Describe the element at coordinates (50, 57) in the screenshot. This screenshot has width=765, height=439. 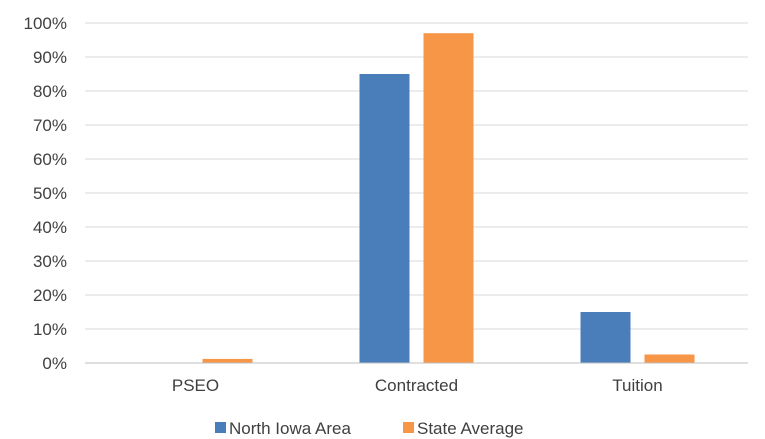
I see `y-tick-label: 90%` at that location.